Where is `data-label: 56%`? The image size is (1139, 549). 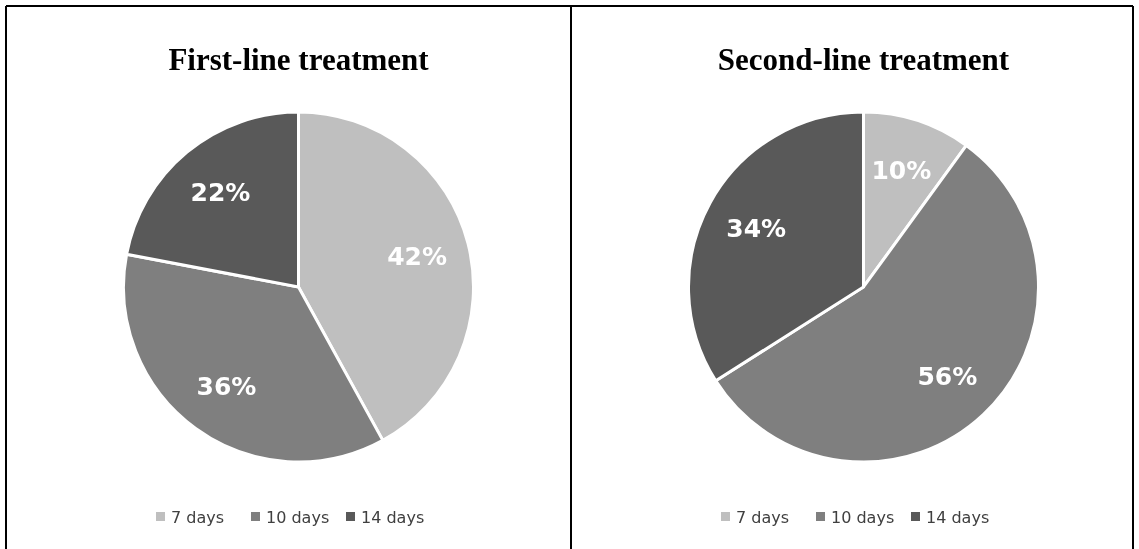
data-label: 56% is located at coordinates (947, 377).